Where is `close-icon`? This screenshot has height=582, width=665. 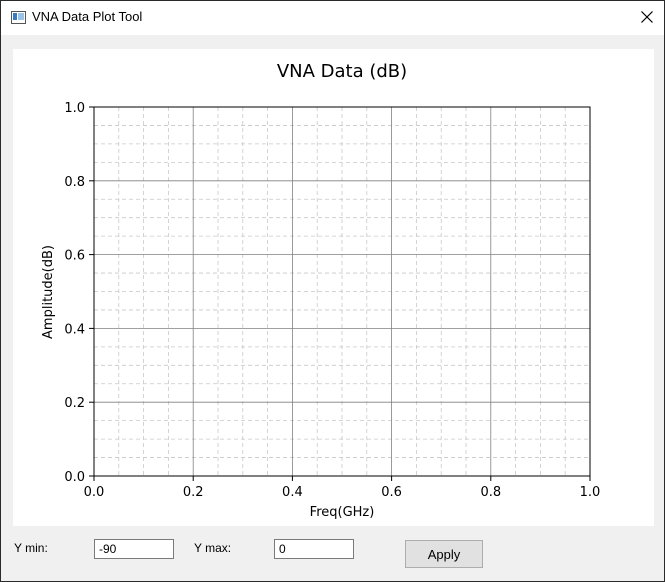 close-icon is located at coordinates (647, 17).